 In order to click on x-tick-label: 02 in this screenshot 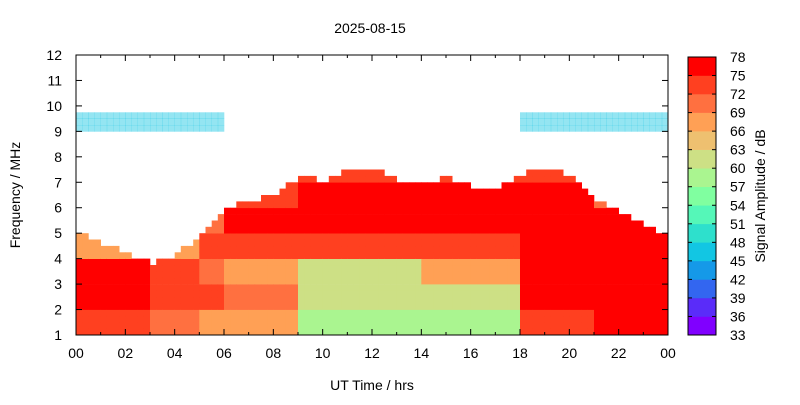, I will do `click(126, 353)`.